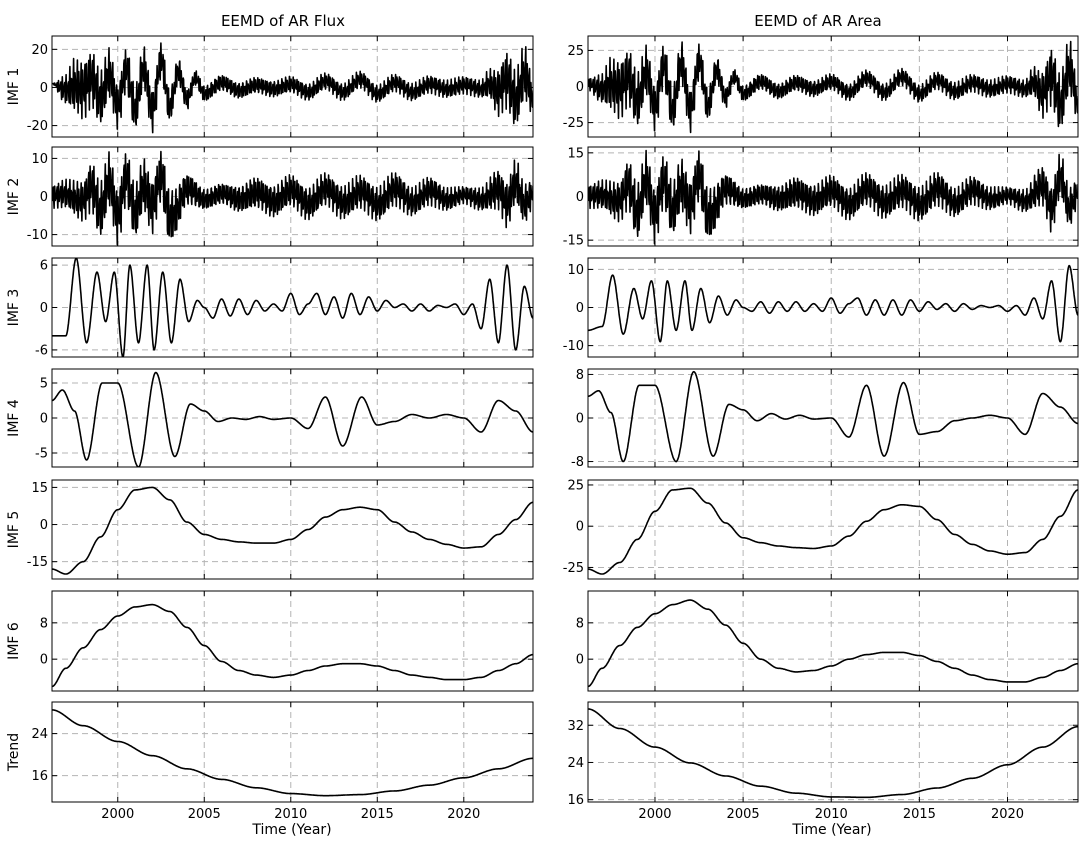 The height and width of the screenshot is (848, 1088). What do you see at coordinates (117, 814) in the screenshot?
I see `x-tick-label-0-0: 2000` at bounding box center [117, 814].